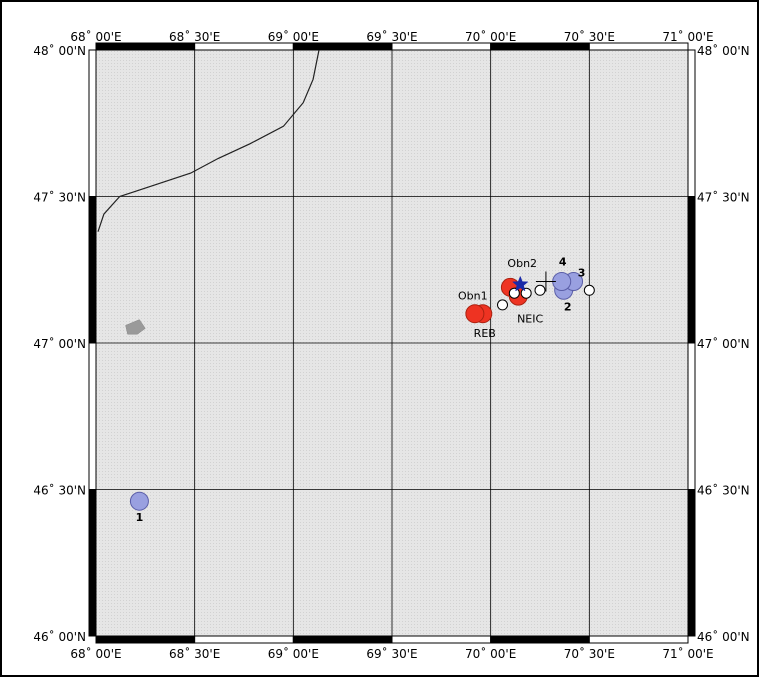 Image resolution: width=760 pixels, height=678 pixels. I want to click on lon-label-bottom: 69˚ 30'E, so click(391, 653).